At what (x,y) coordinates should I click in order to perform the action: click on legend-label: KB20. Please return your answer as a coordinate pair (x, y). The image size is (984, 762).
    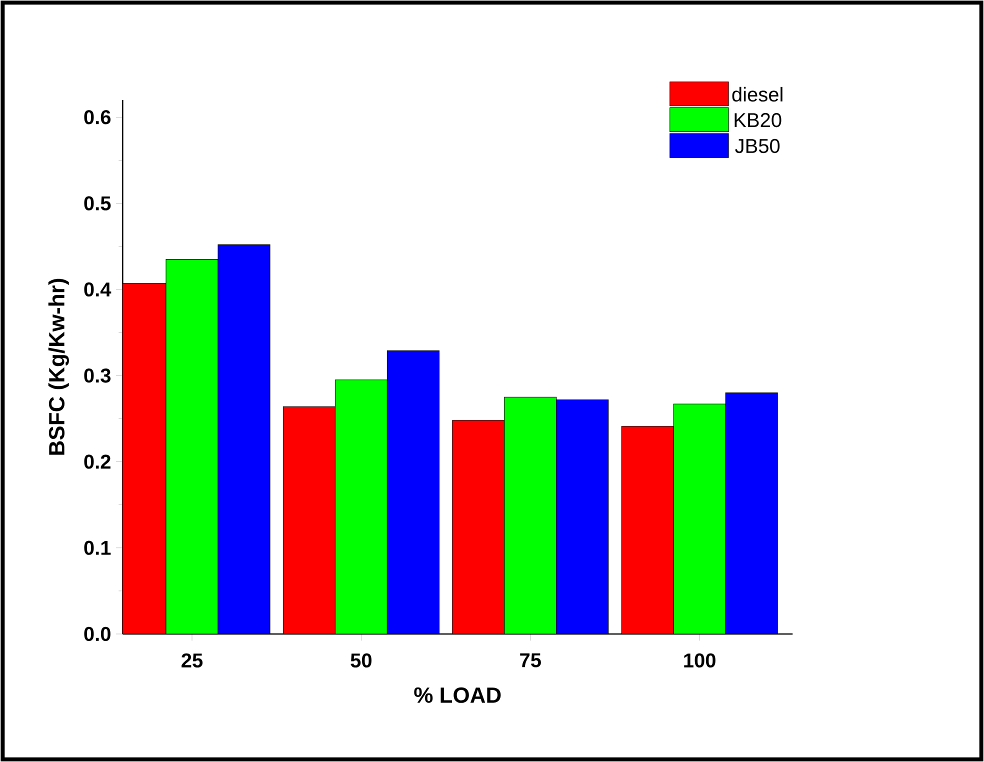
    Looking at the image, I should click on (758, 120).